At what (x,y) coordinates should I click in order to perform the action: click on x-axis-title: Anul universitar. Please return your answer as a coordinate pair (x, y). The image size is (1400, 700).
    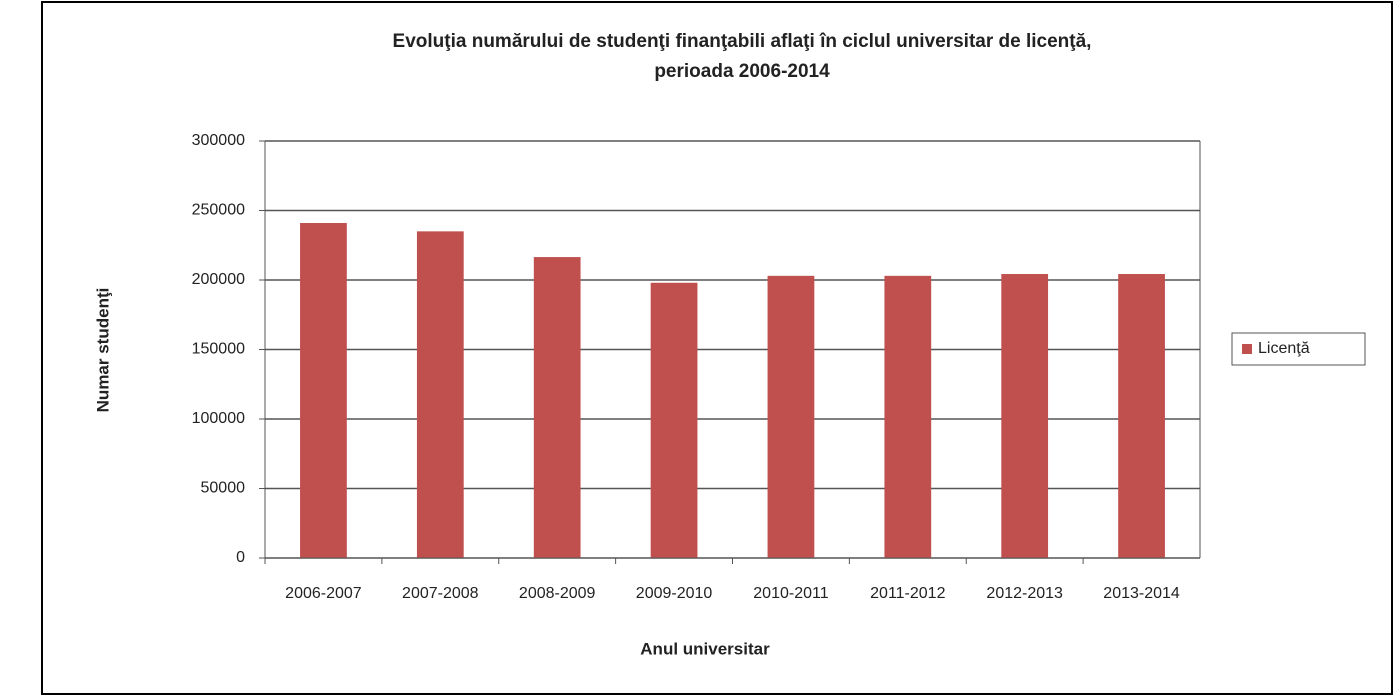
    Looking at the image, I should click on (705, 648).